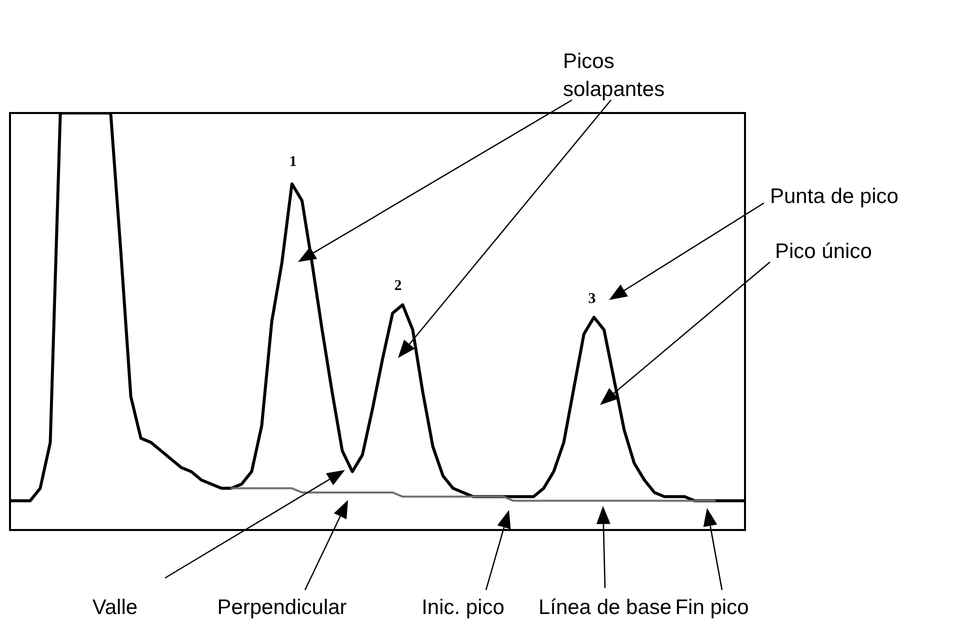 The image size is (954, 630). I want to click on annotation: 3, so click(592, 299).